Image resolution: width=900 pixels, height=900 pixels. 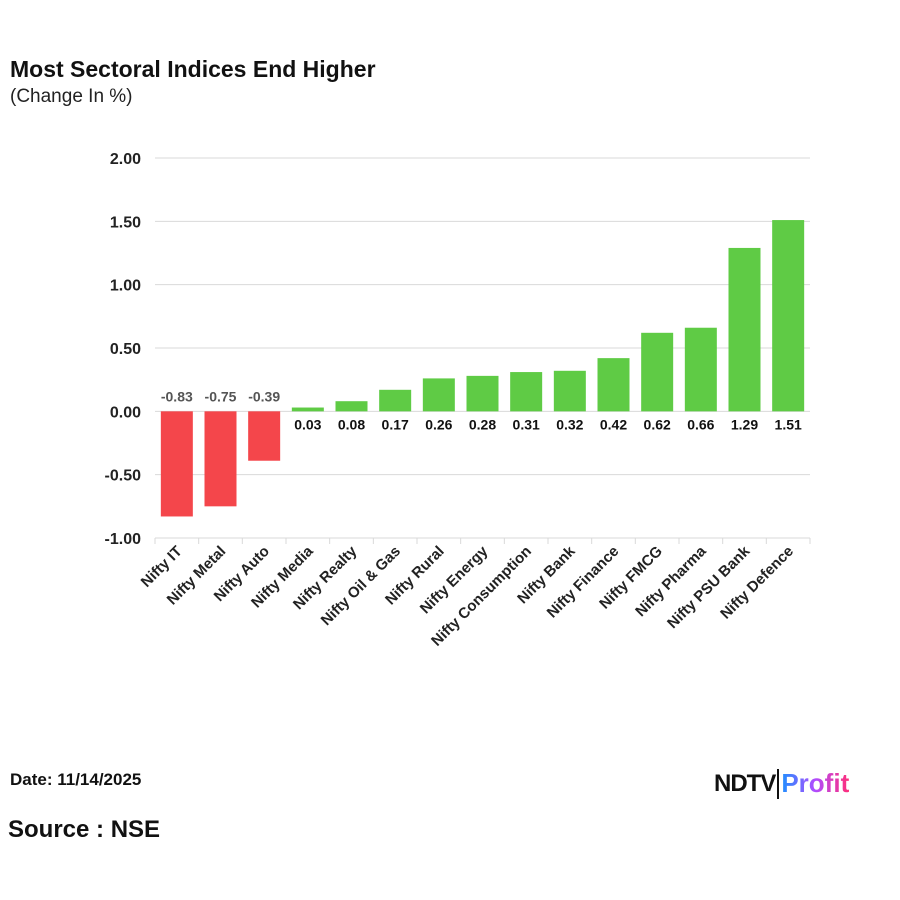 What do you see at coordinates (84, 829) in the screenshot?
I see `source-label: Source : NSE` at bounding box center [84, 829].